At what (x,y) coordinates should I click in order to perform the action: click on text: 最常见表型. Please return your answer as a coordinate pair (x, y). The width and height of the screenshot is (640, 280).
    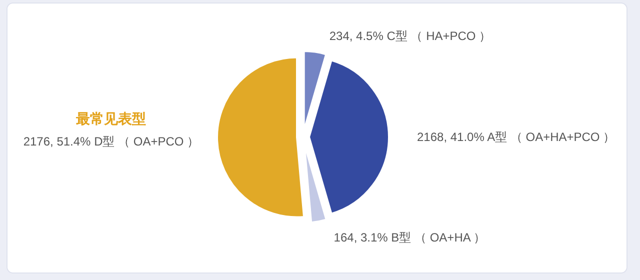
    Looking at the image, I should click on (110, 118).